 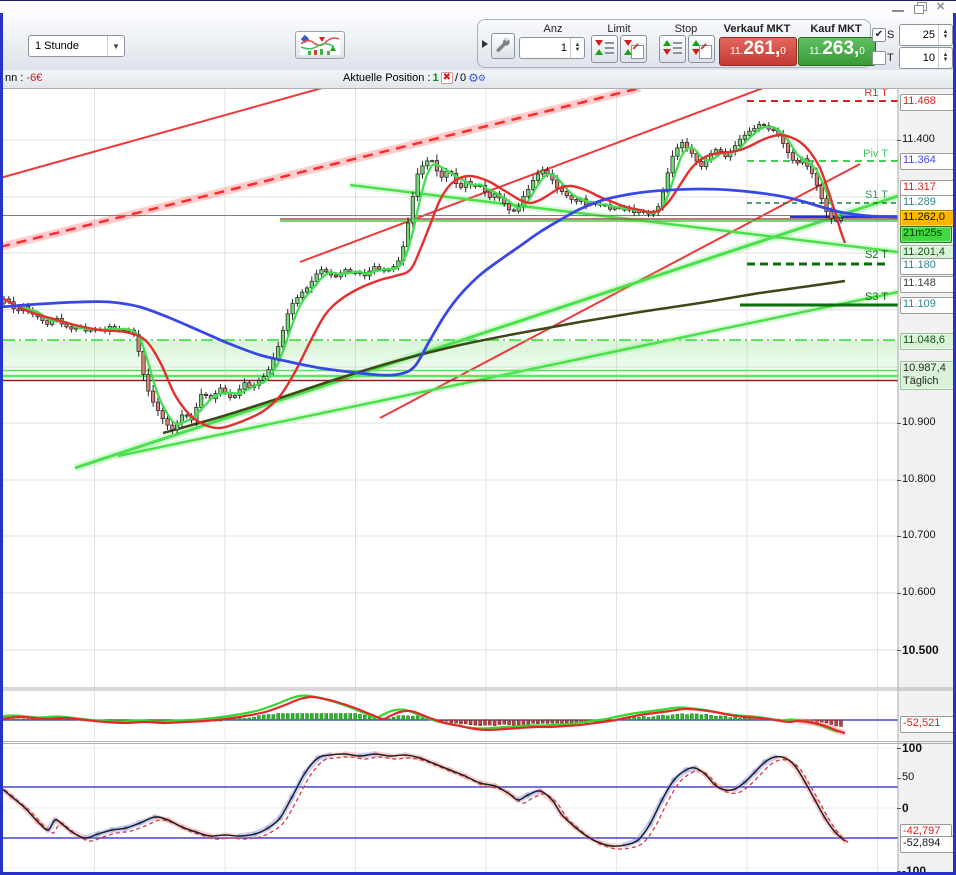 What do you see at coordinates (928, 102) in the screenshot?
I see `price-label: 11.468` at bounding box center [928, 102].